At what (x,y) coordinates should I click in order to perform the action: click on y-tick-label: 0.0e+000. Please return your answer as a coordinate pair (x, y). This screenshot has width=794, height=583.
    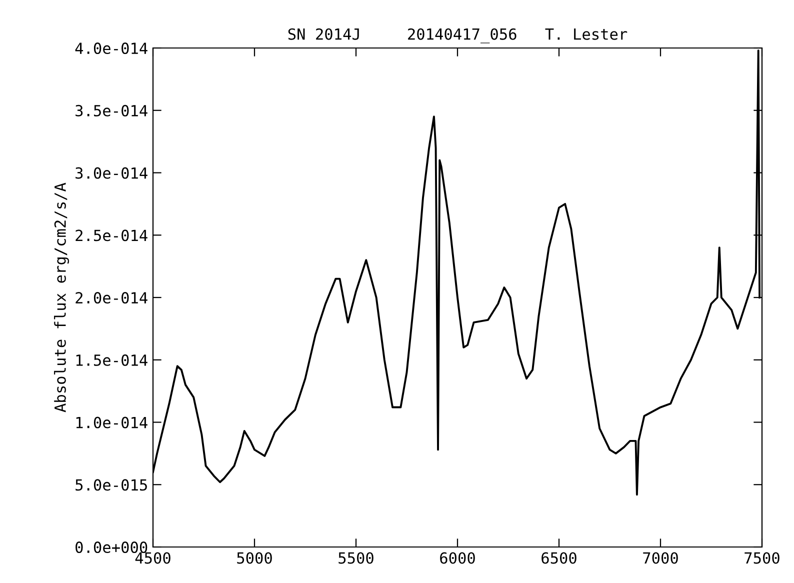
    Looking at the image, I should click on (112, 548).